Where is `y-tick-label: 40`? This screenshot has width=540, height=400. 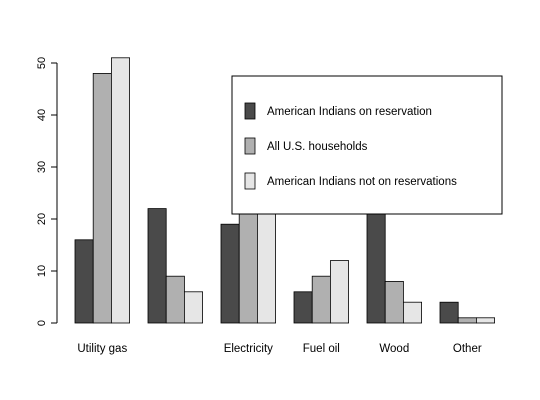
y-tick-label: 40 is located at coordinates (42, 115).